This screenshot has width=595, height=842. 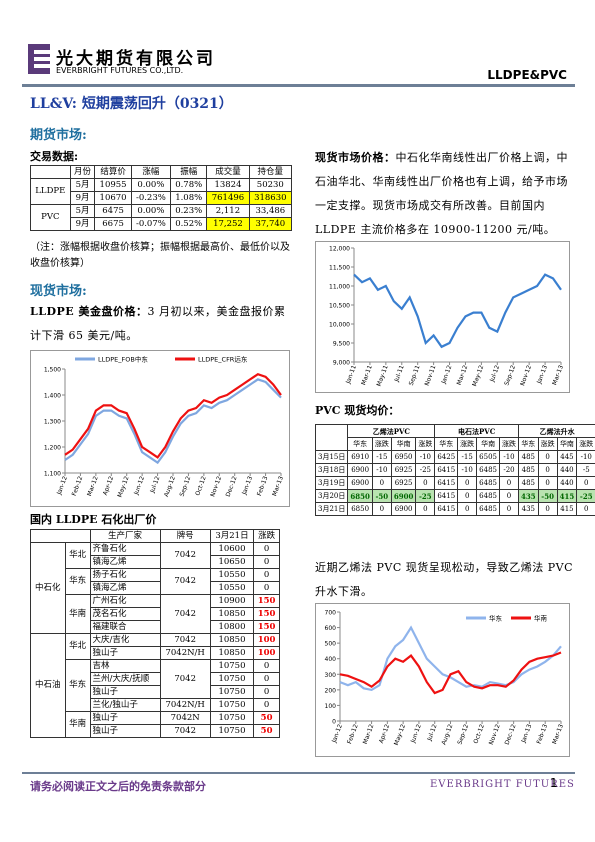 I want to click on header-cell: 持仓量, so click(x=270, y=172).